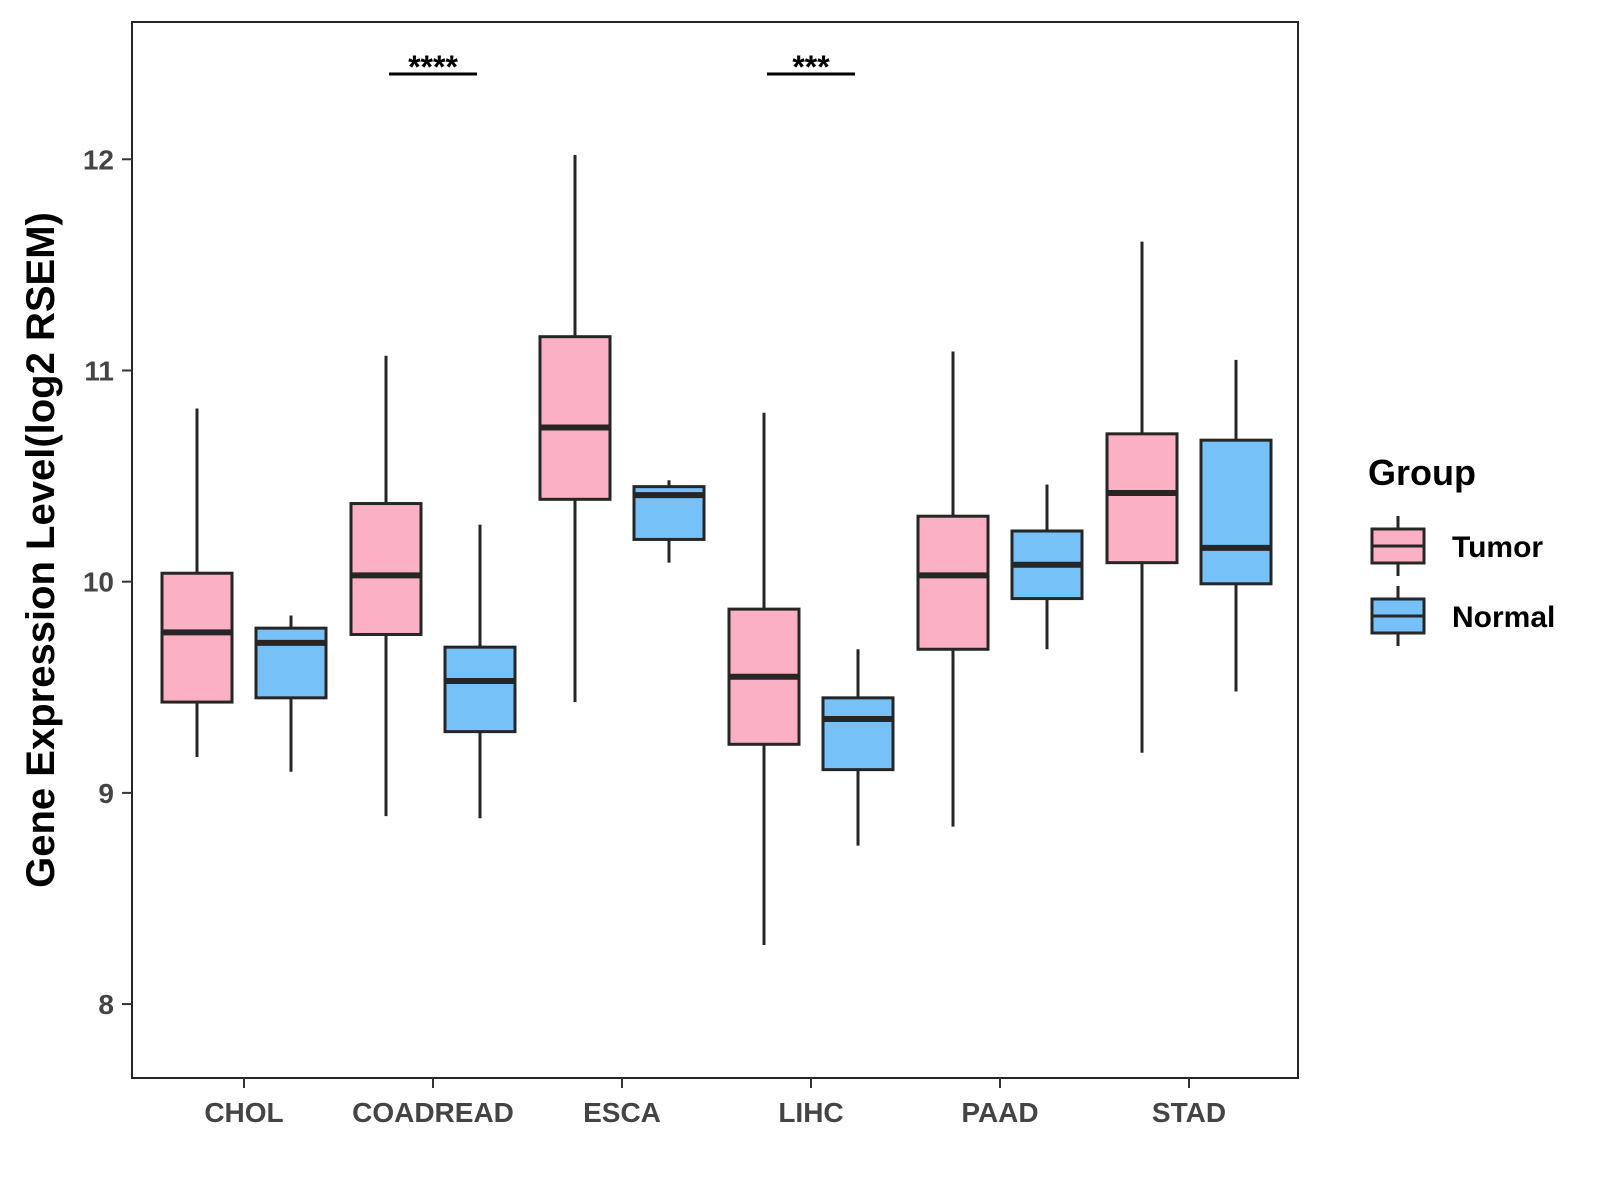  I want to click on box-tumor-esca, so click(575, 429).